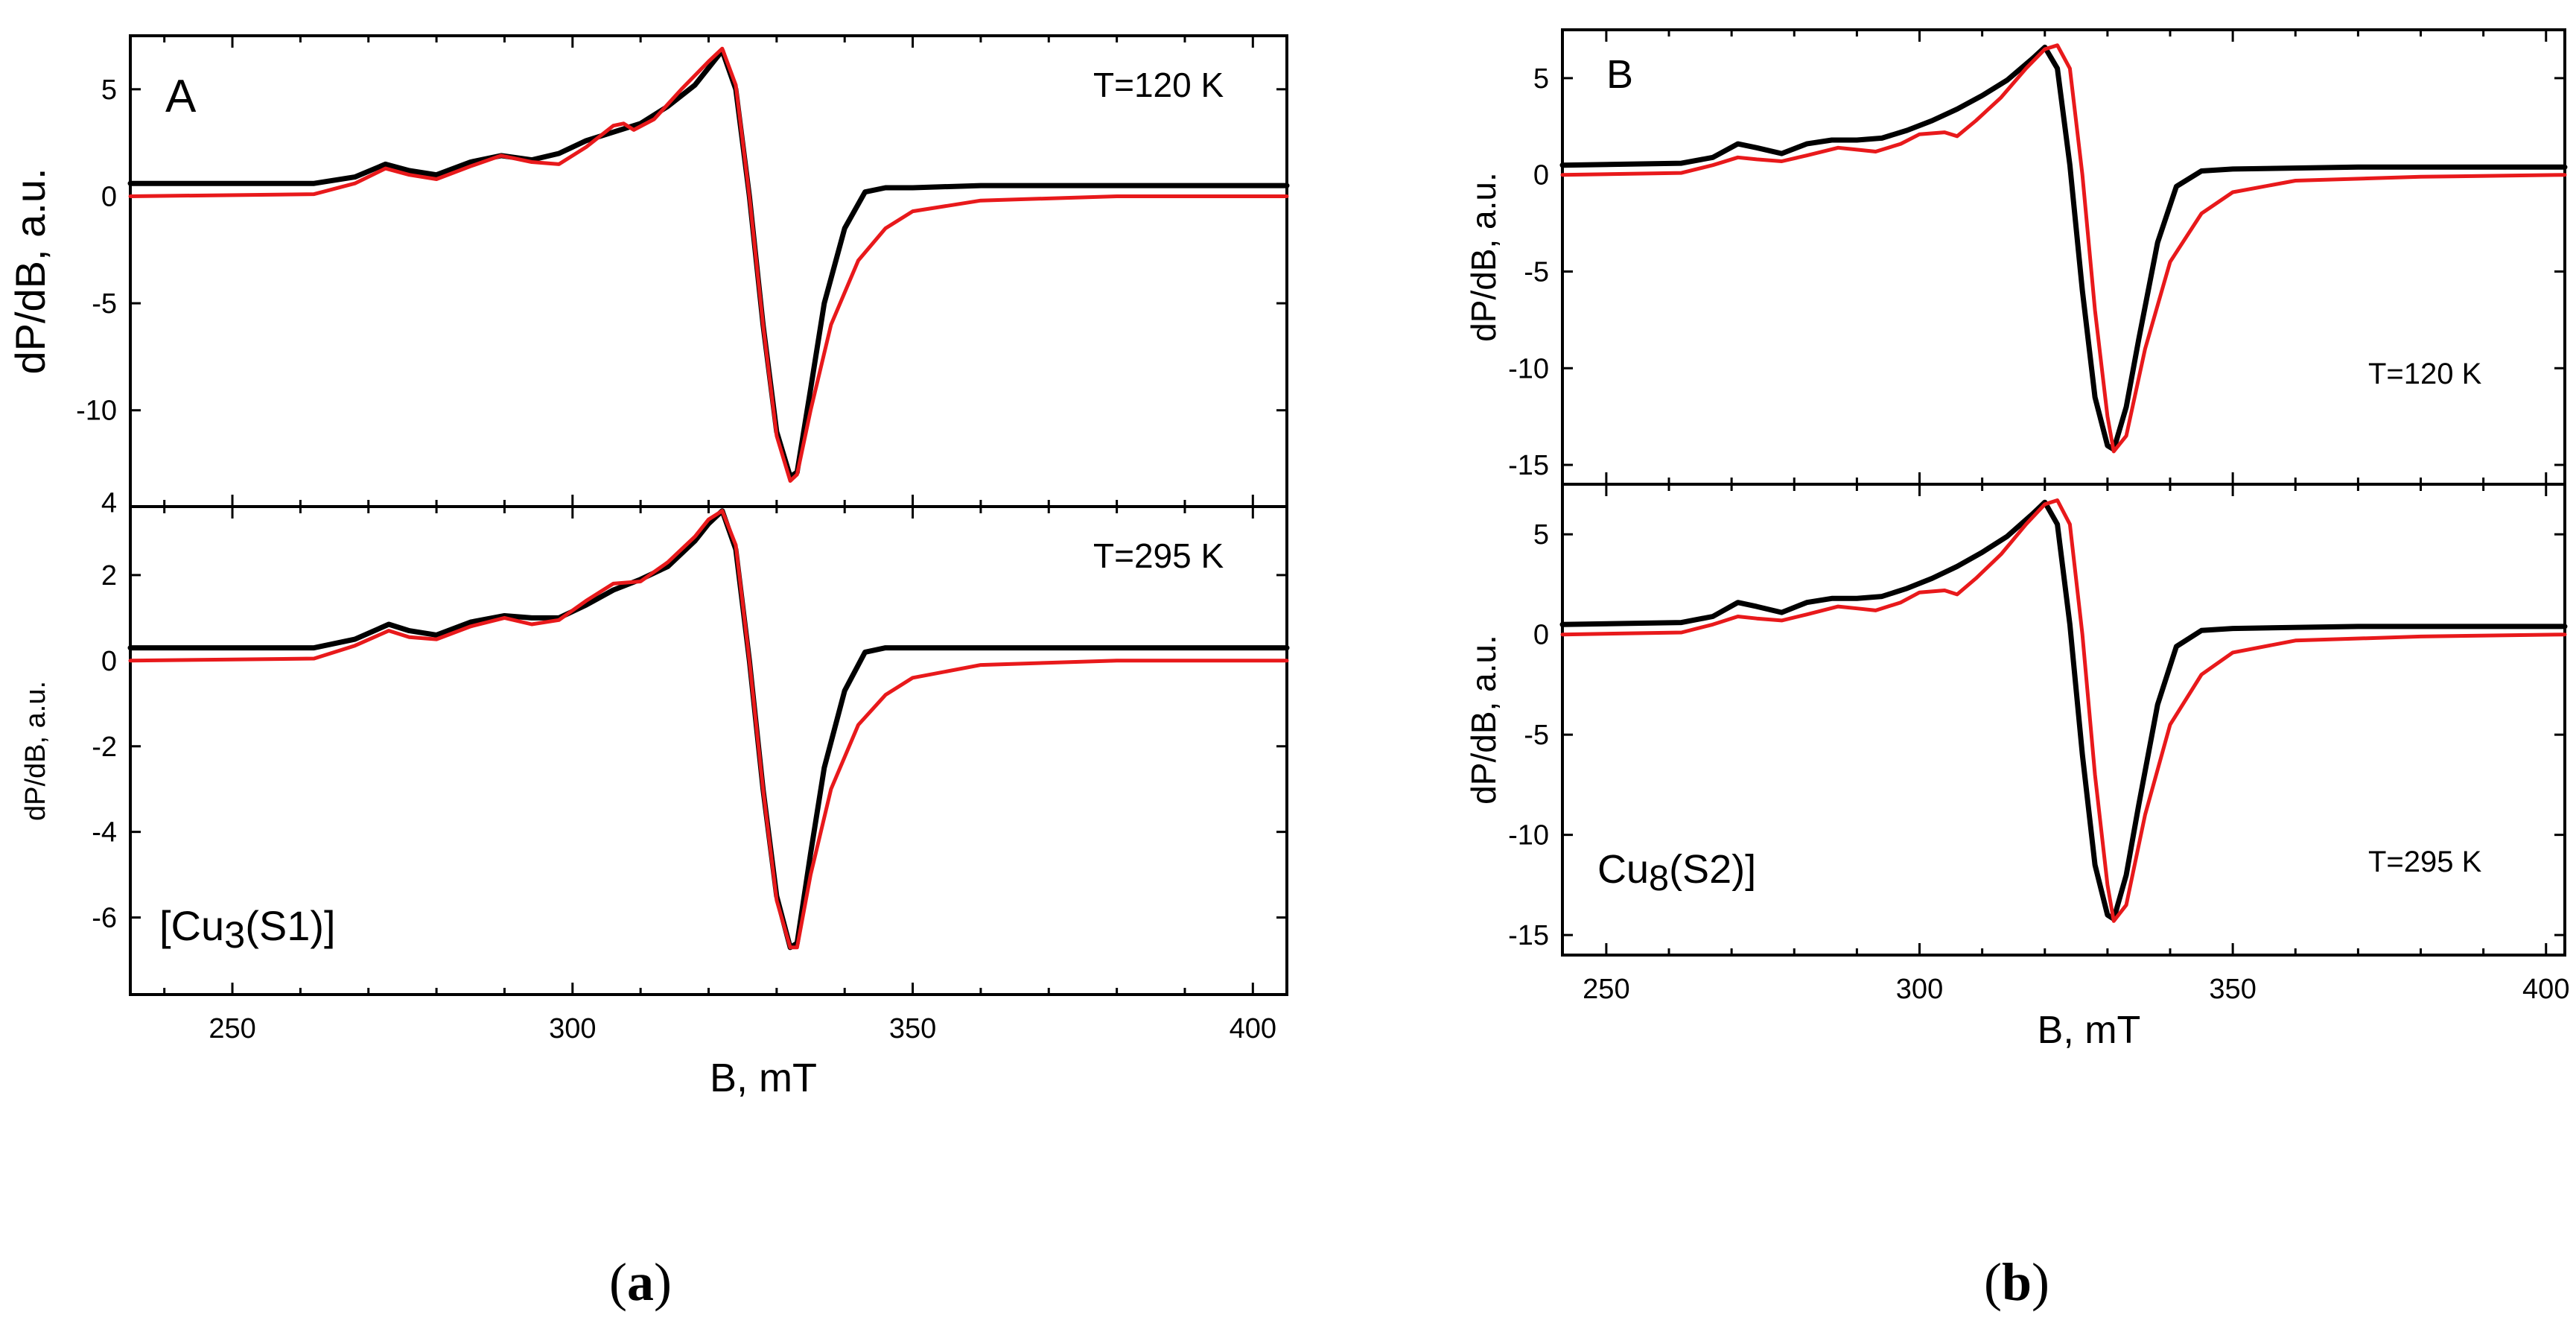 The width and height of the screenshot is (2576, 1335). Describe the element at coordinates (2016, 1282) in the screenshot. I see `caption-b: (b)` at that location.